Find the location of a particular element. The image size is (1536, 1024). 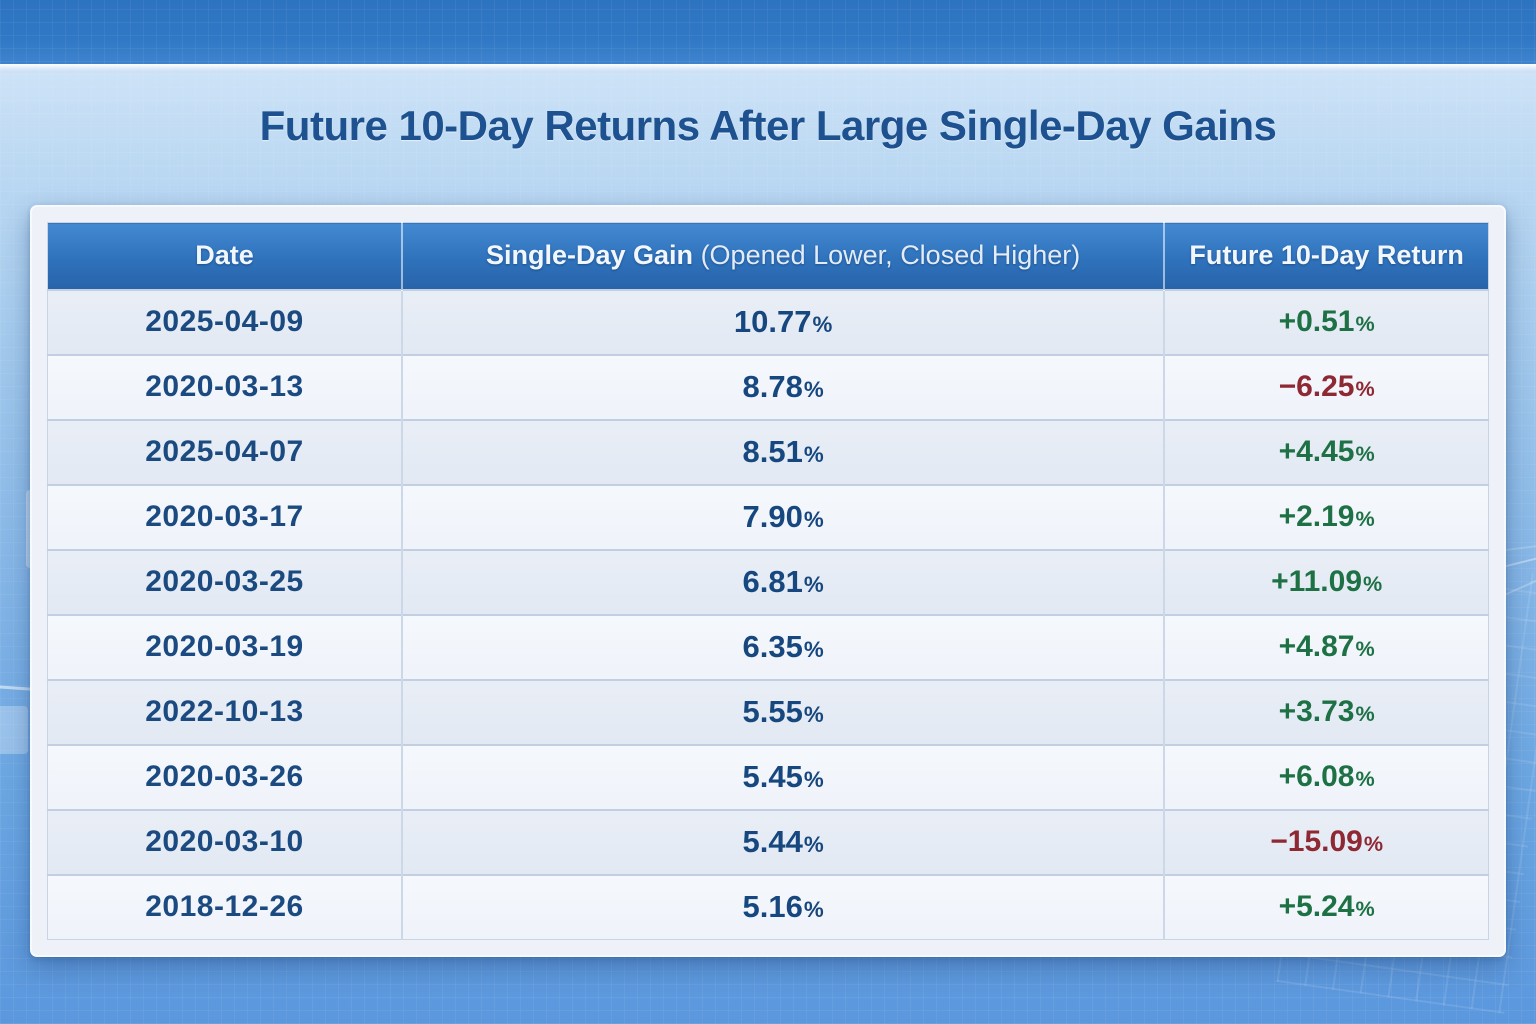

date-value: 2020-03-25 is located at coordinates (224, 581).